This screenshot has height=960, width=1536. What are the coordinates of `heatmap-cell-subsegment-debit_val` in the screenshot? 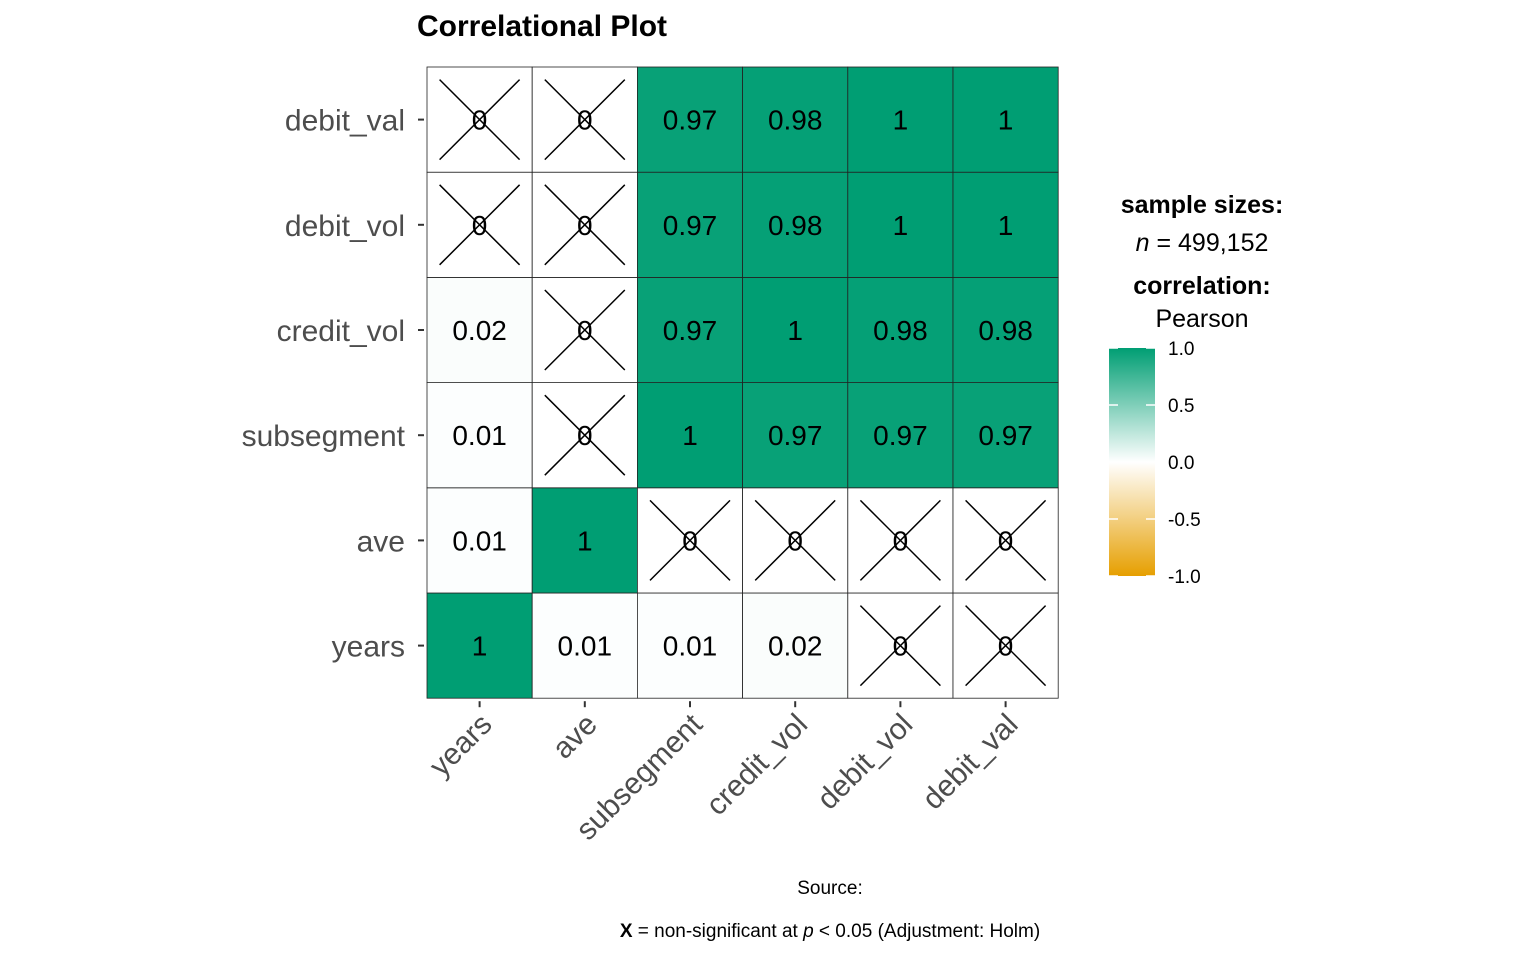 It's located at (690, 119).